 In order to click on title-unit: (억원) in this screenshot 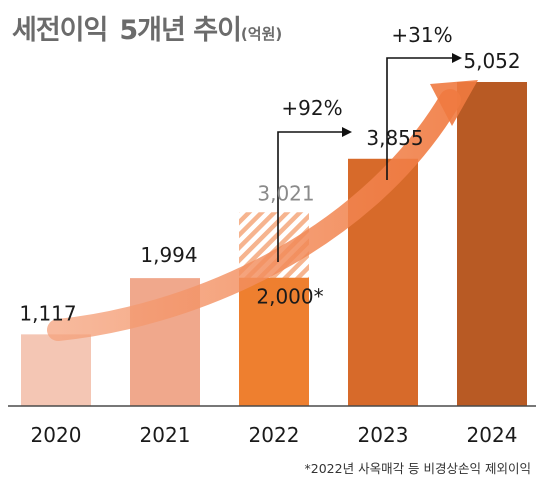, I will do `click(261, 34)`.